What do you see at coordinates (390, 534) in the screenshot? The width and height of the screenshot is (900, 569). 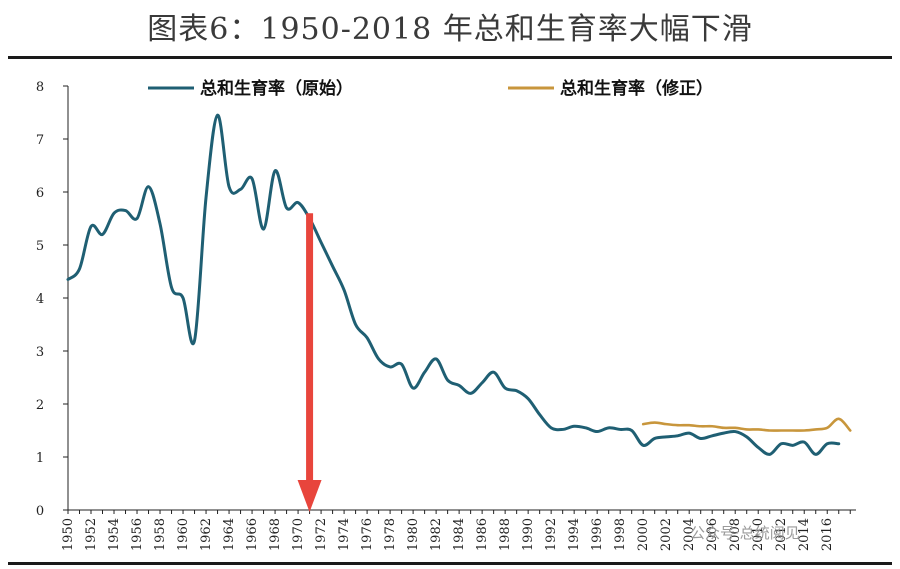 I see `x-tick-label: 1978` at bounding box center [390, 534].